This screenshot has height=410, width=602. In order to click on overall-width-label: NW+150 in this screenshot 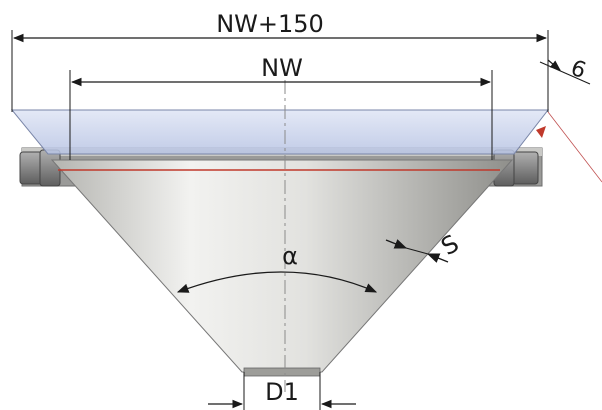, I will do `click(270, 24)`.